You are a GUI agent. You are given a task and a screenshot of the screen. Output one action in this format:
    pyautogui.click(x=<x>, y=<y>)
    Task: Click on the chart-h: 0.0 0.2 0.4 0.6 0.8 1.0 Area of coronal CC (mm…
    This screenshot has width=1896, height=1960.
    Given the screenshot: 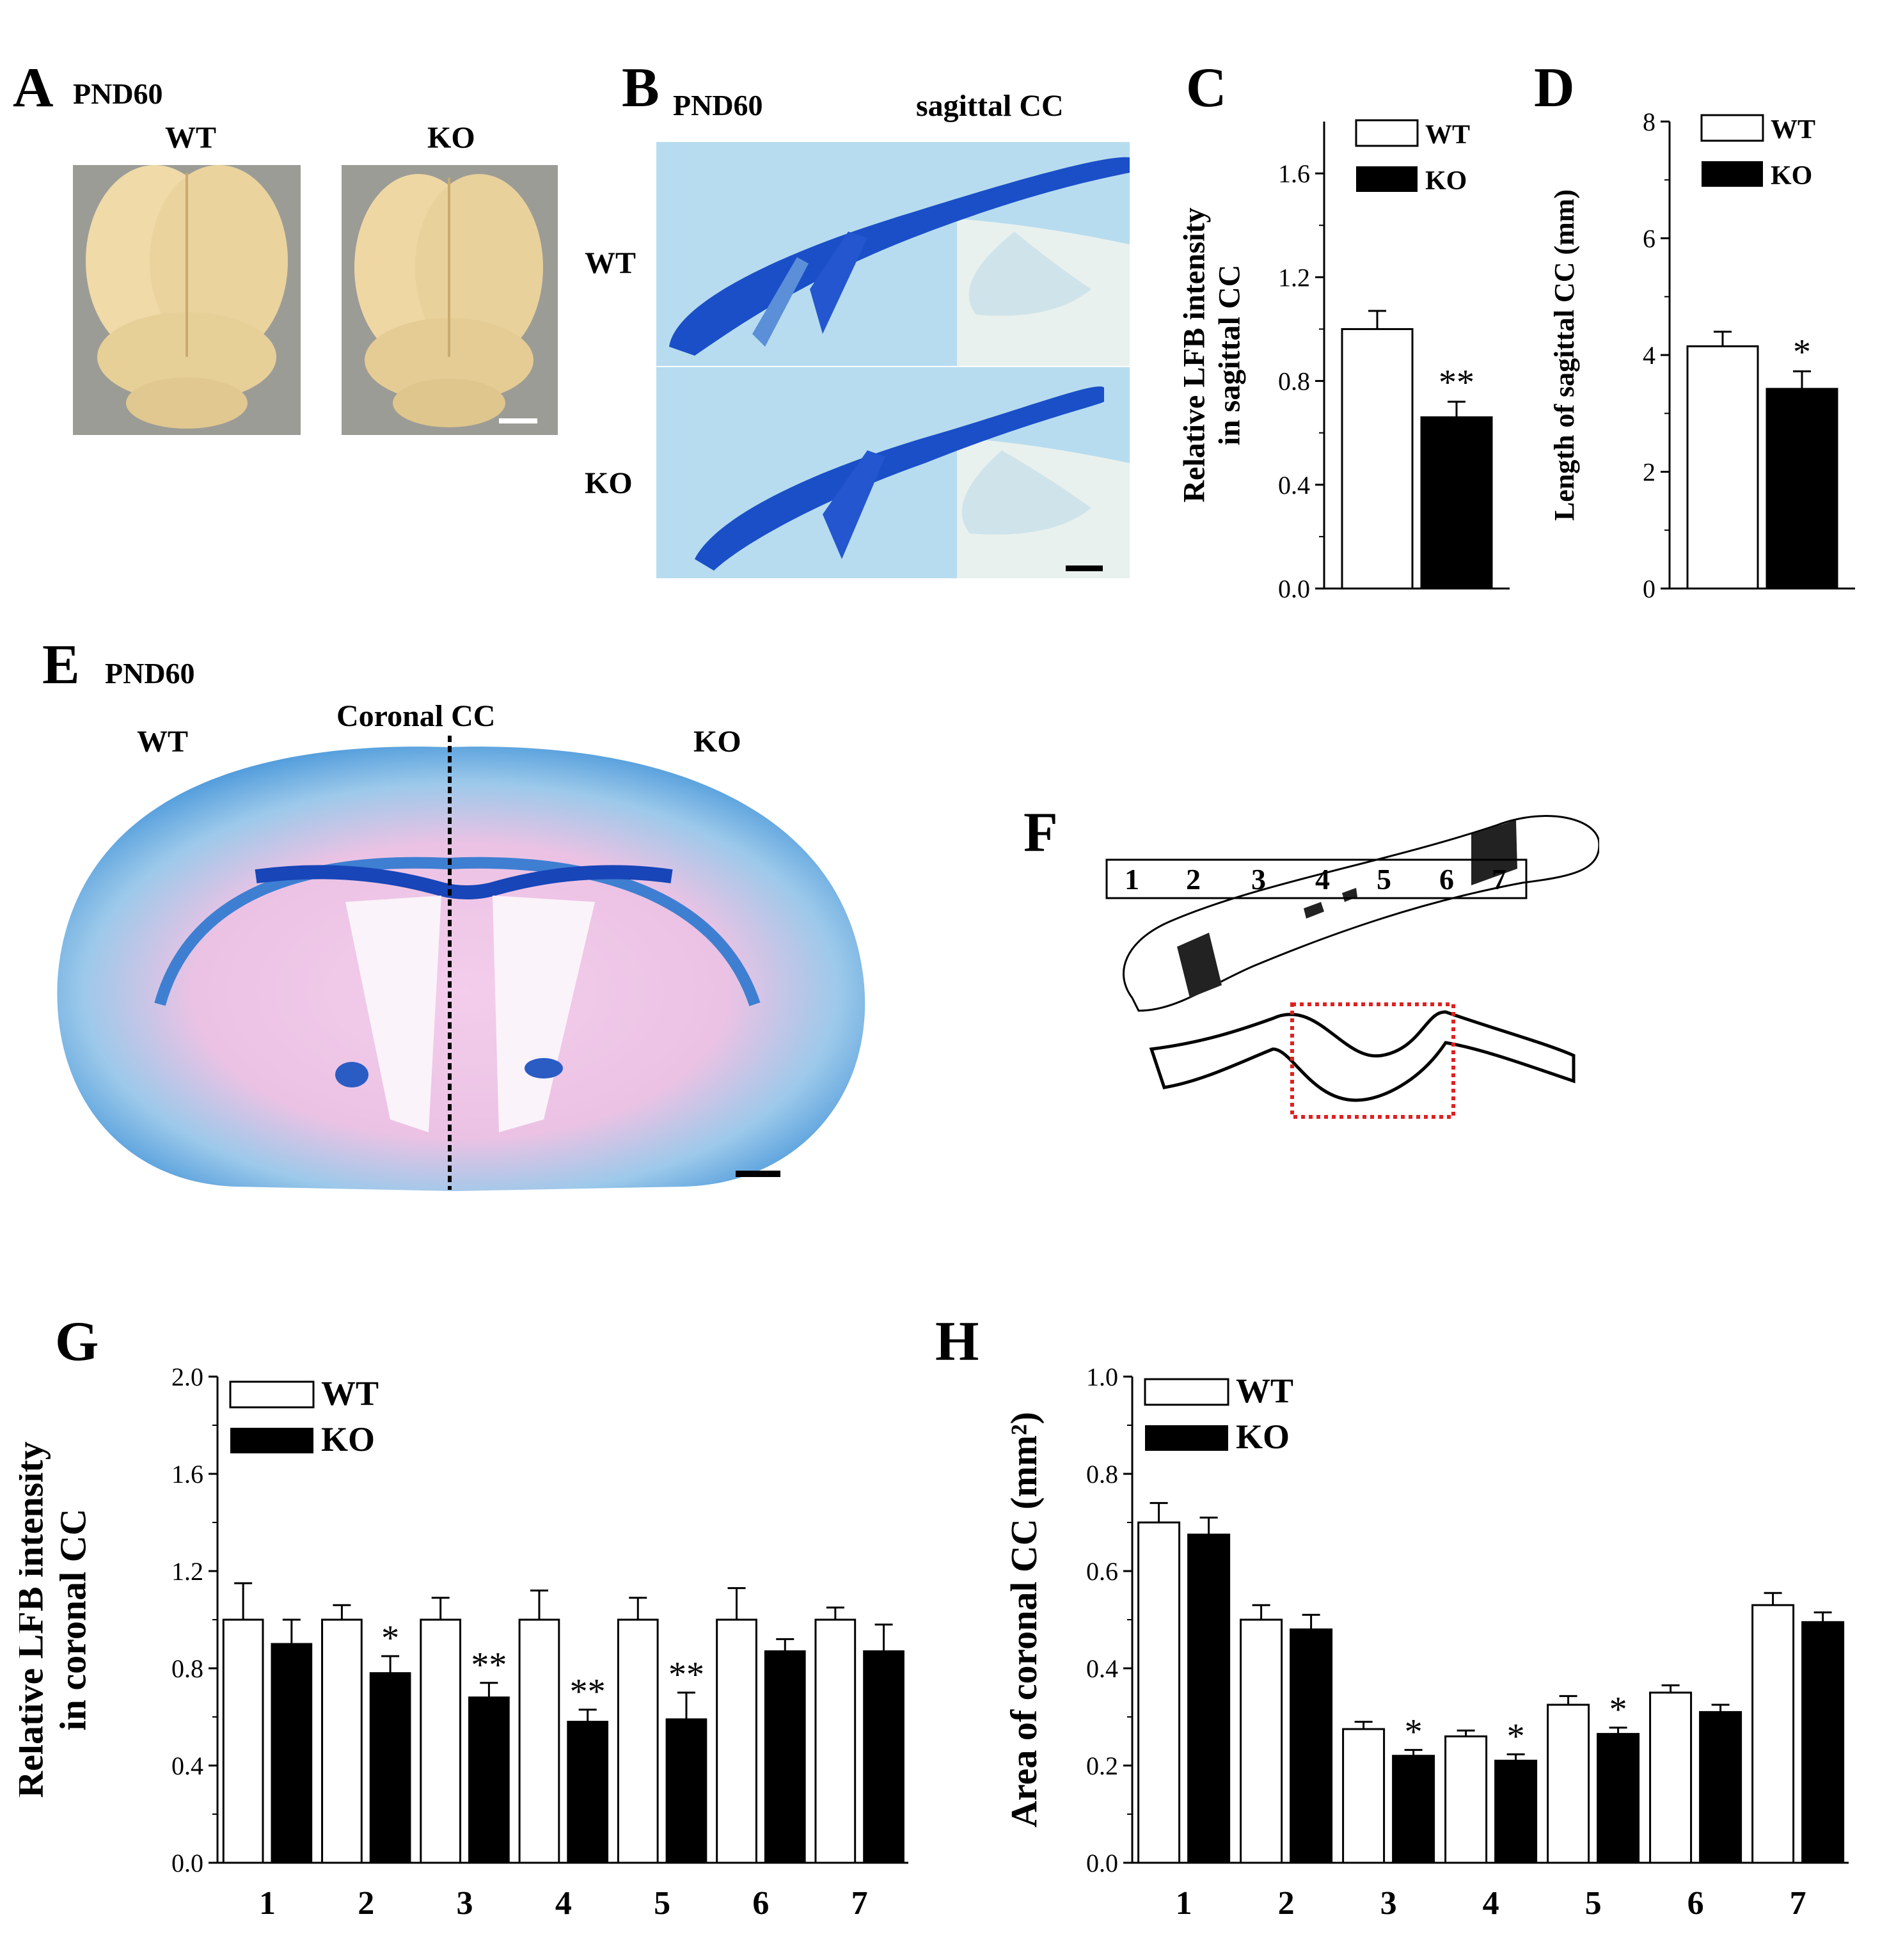 What is the action you would take?
    pyautogui.click(x=1426, y=1642)
    